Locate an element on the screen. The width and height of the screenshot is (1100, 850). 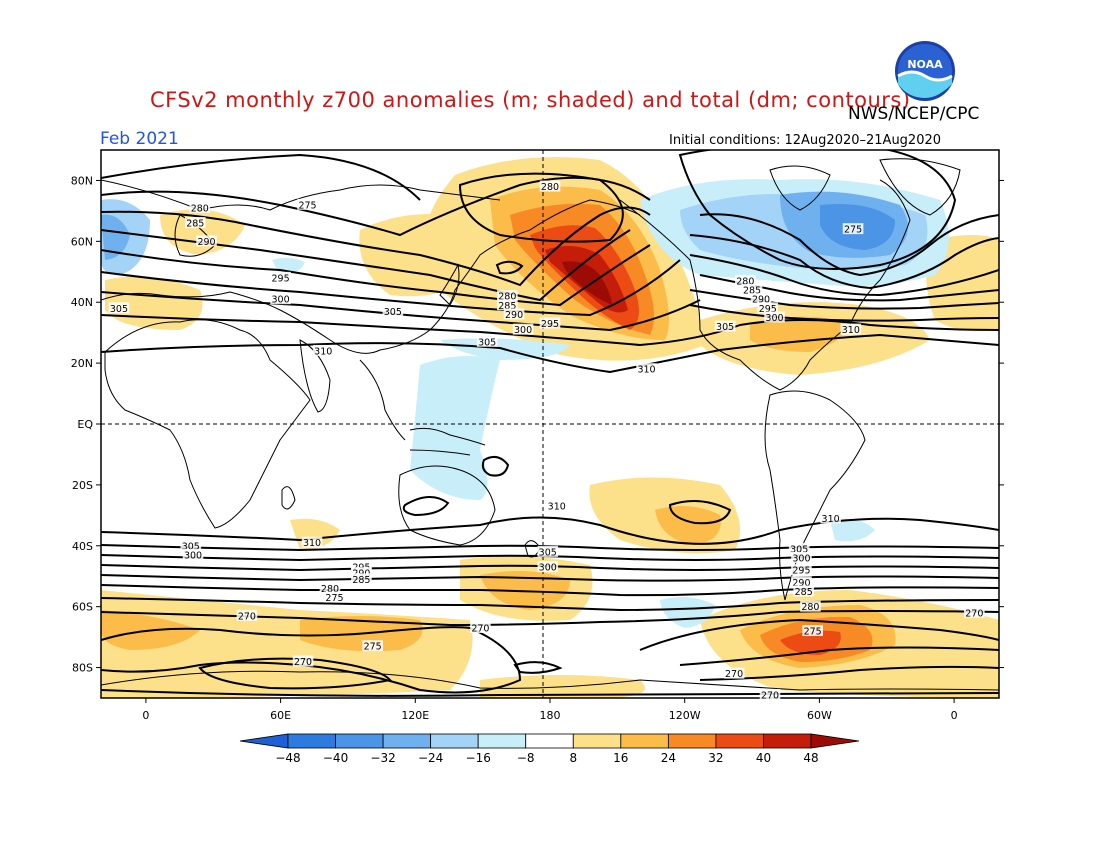
colorbar-label: 8 is located at coordinates (573, 758).